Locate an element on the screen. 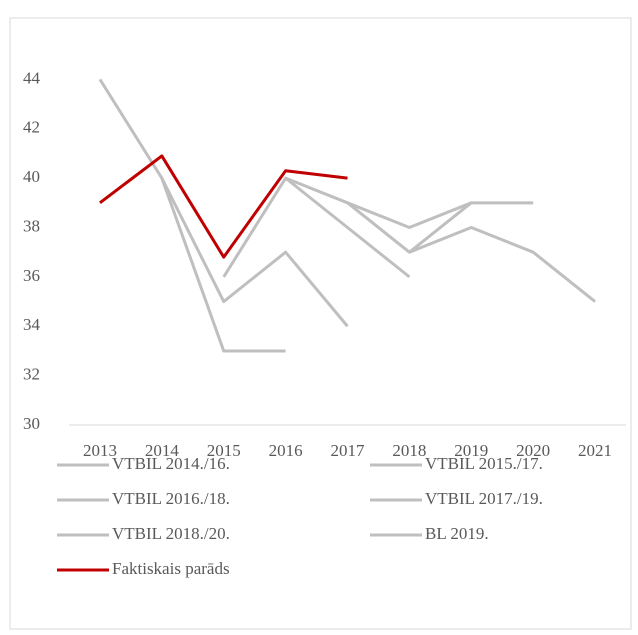 The height and width of the screenshot is (635, 638). y-tick-label: 34 is located at coordinates (32, 324).